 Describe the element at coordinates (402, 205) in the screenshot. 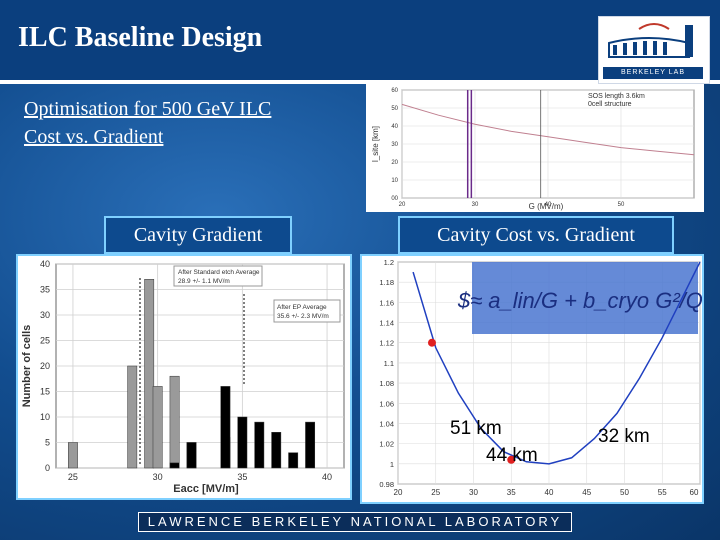

I see `length-x-tick: 20` at that location.